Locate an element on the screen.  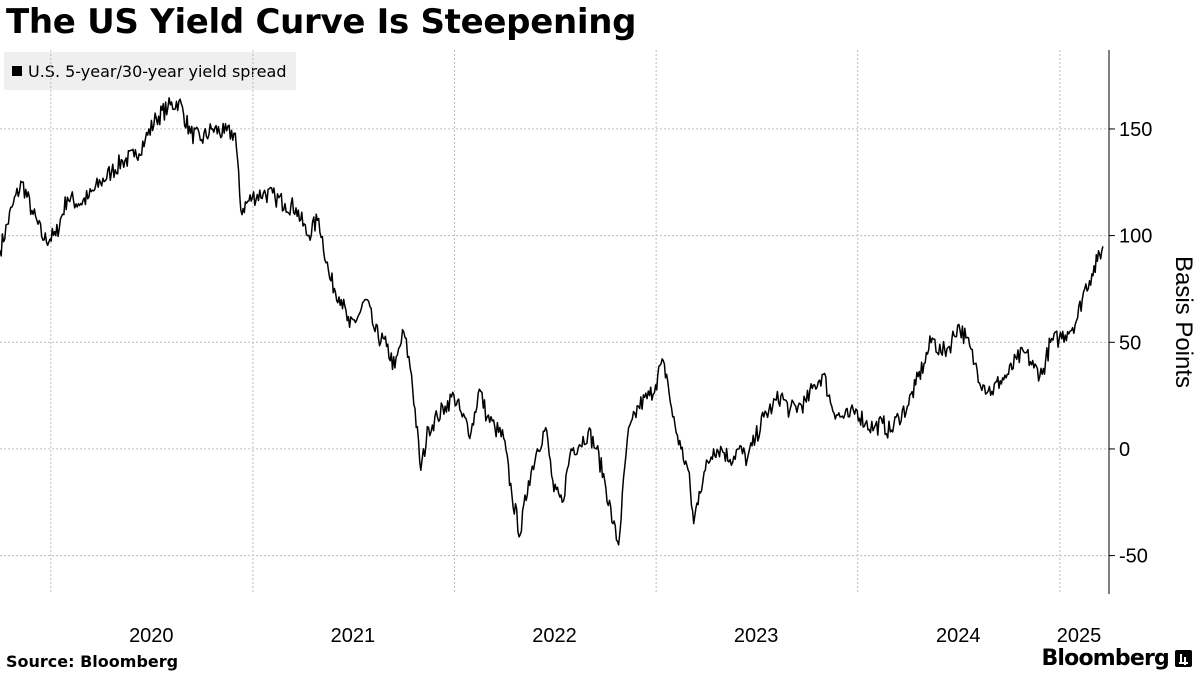
x-axis-ticks: 2020 2021 2022 2023 2024 2025 is located at coordinates (615, 636).